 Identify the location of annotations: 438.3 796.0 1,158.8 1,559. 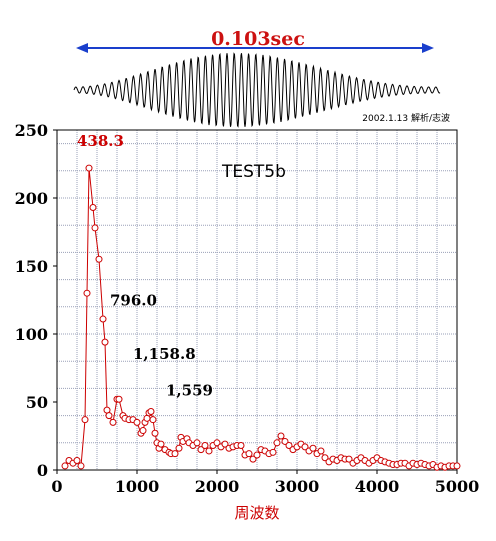
(145, 266).